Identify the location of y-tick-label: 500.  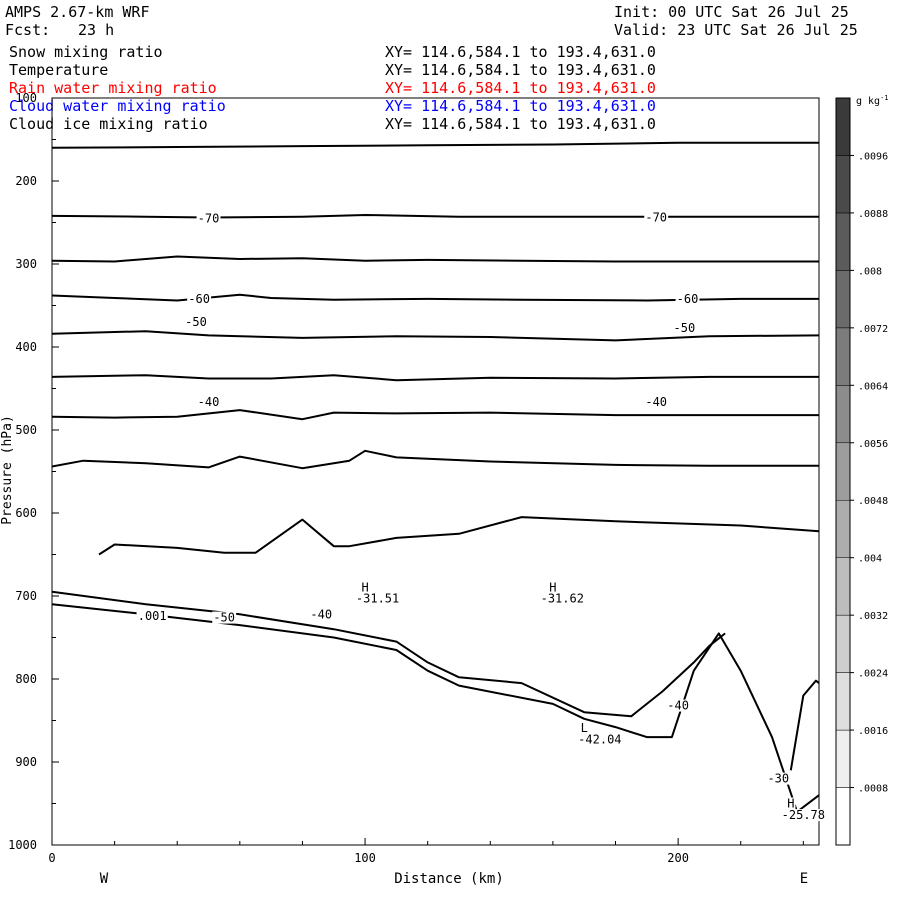
(26, 430).